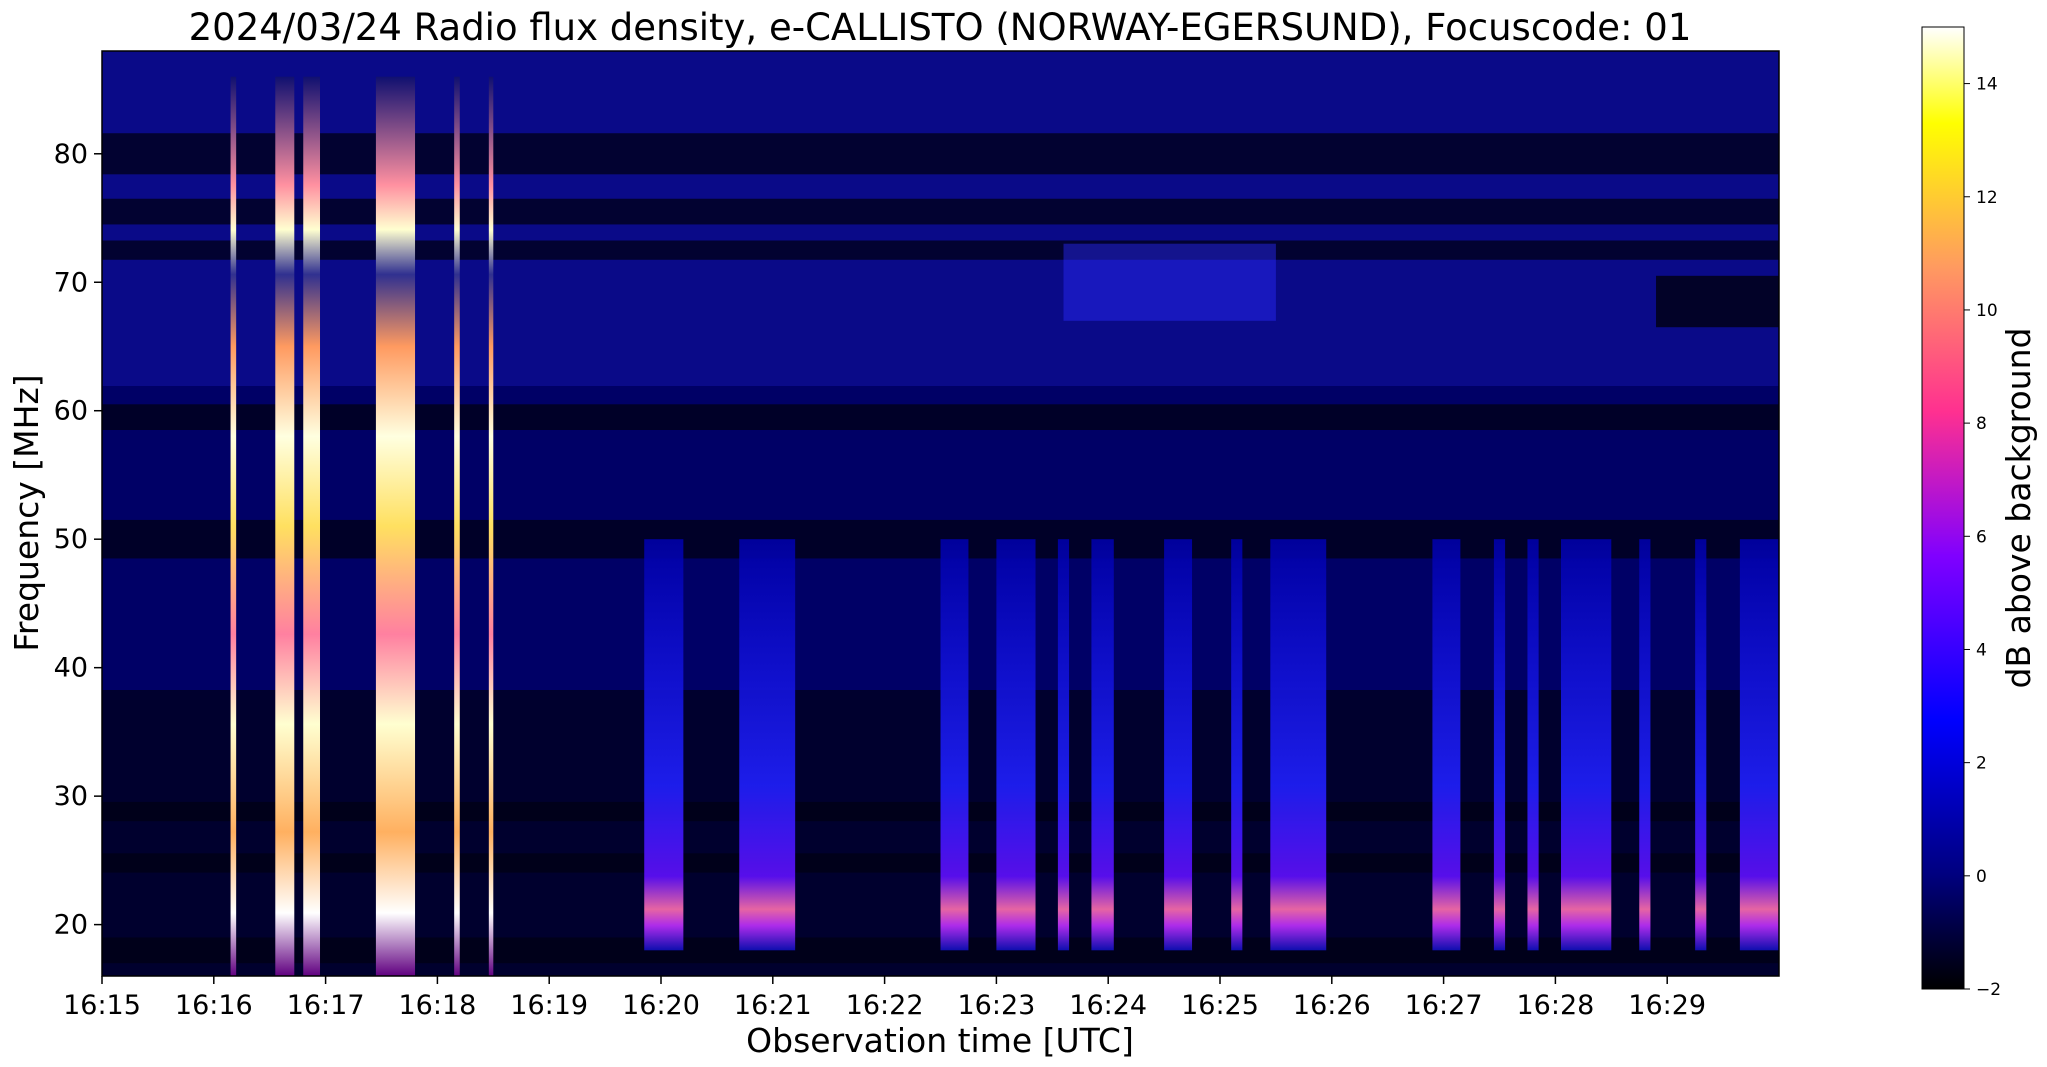 The height and width of the screenshot is (1067, 2047). What do you see at coordinates (1981, 764) in the screenshot?
I see `colorbar-tick-label: 2` at bounding box center [1981, 764].